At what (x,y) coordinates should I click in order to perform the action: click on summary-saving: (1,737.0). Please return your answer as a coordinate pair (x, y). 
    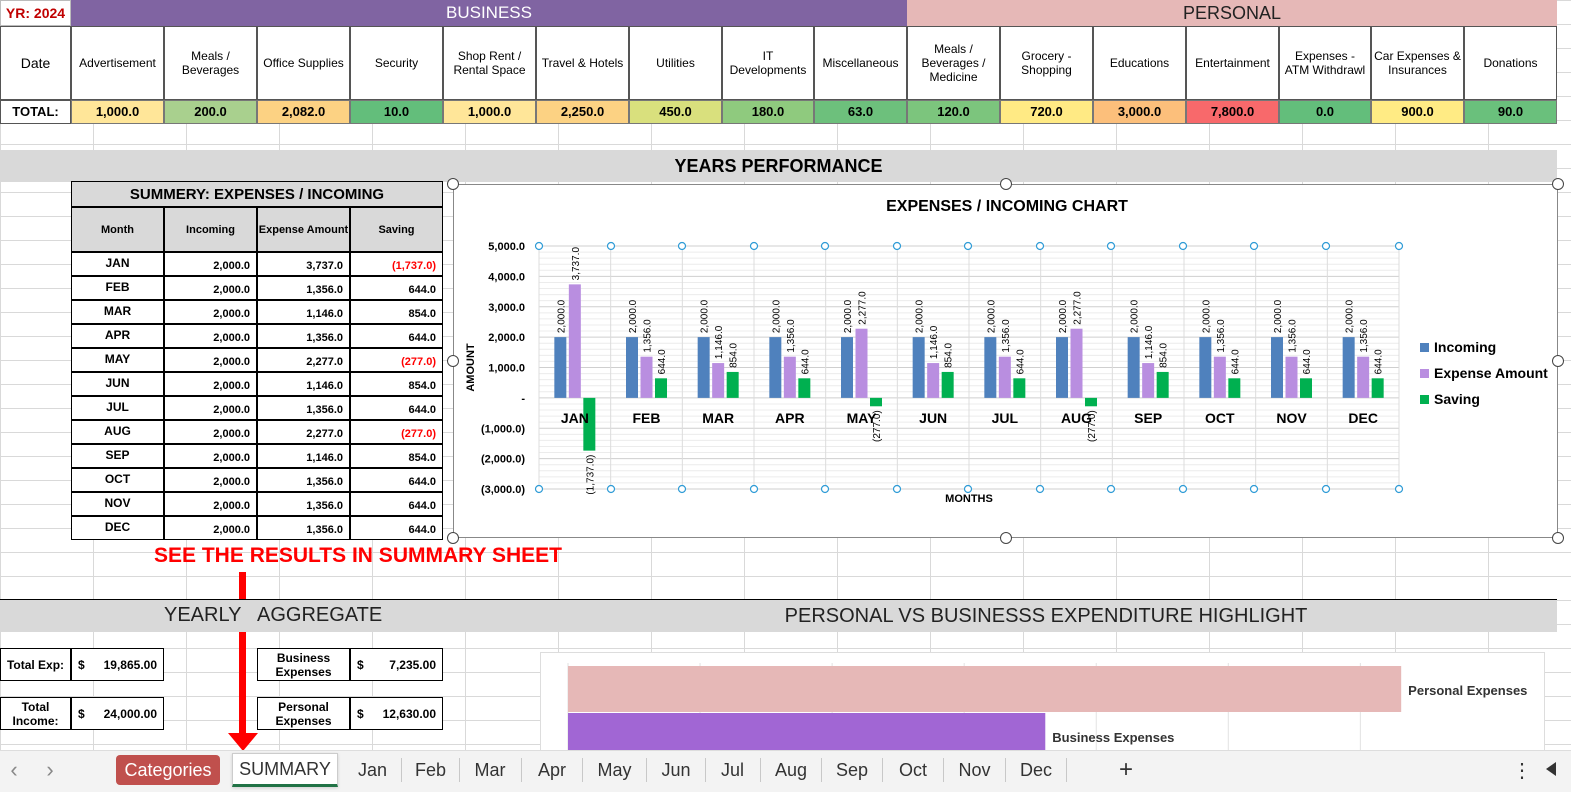
    Looking at the image, I should click on (396, 264).